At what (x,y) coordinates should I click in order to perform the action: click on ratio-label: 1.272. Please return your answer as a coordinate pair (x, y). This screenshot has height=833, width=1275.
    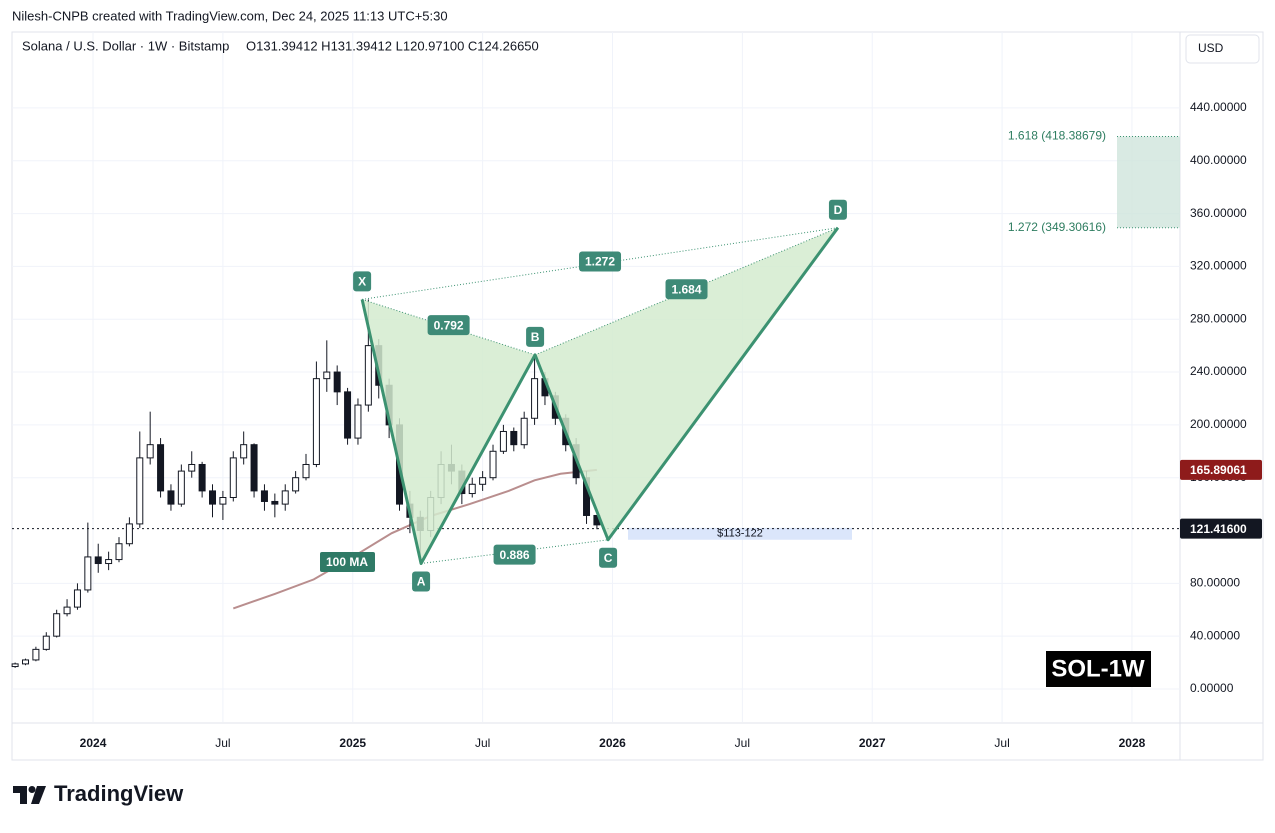
    Looking at the image, I should click on (600, 262).